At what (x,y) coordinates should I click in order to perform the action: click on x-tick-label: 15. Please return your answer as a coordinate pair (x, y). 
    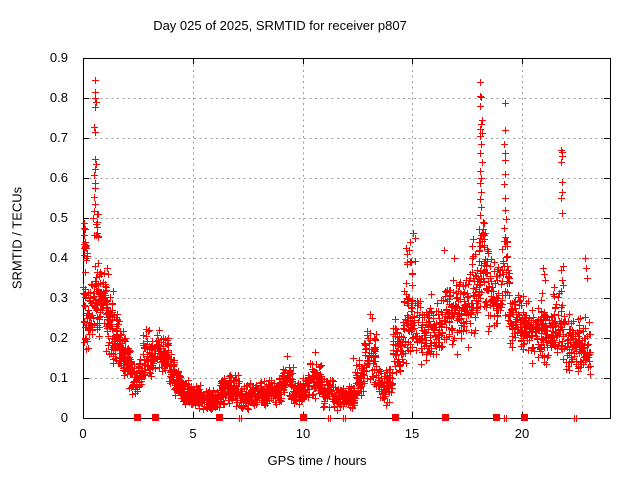
    Looking at the image, I should click on (412, 433).